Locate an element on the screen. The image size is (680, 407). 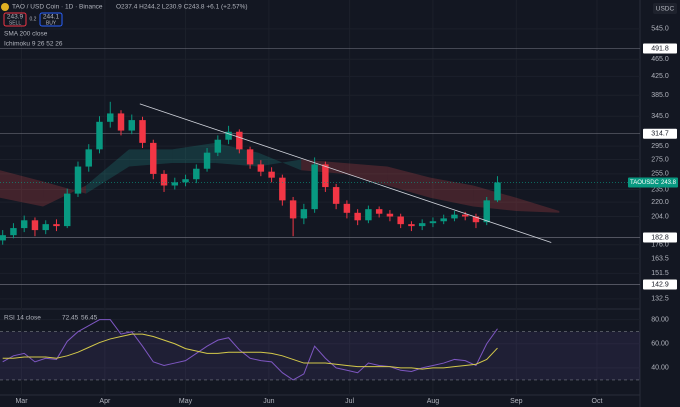
y-tick-label: 80.00 is located at coordinates (660, 319).